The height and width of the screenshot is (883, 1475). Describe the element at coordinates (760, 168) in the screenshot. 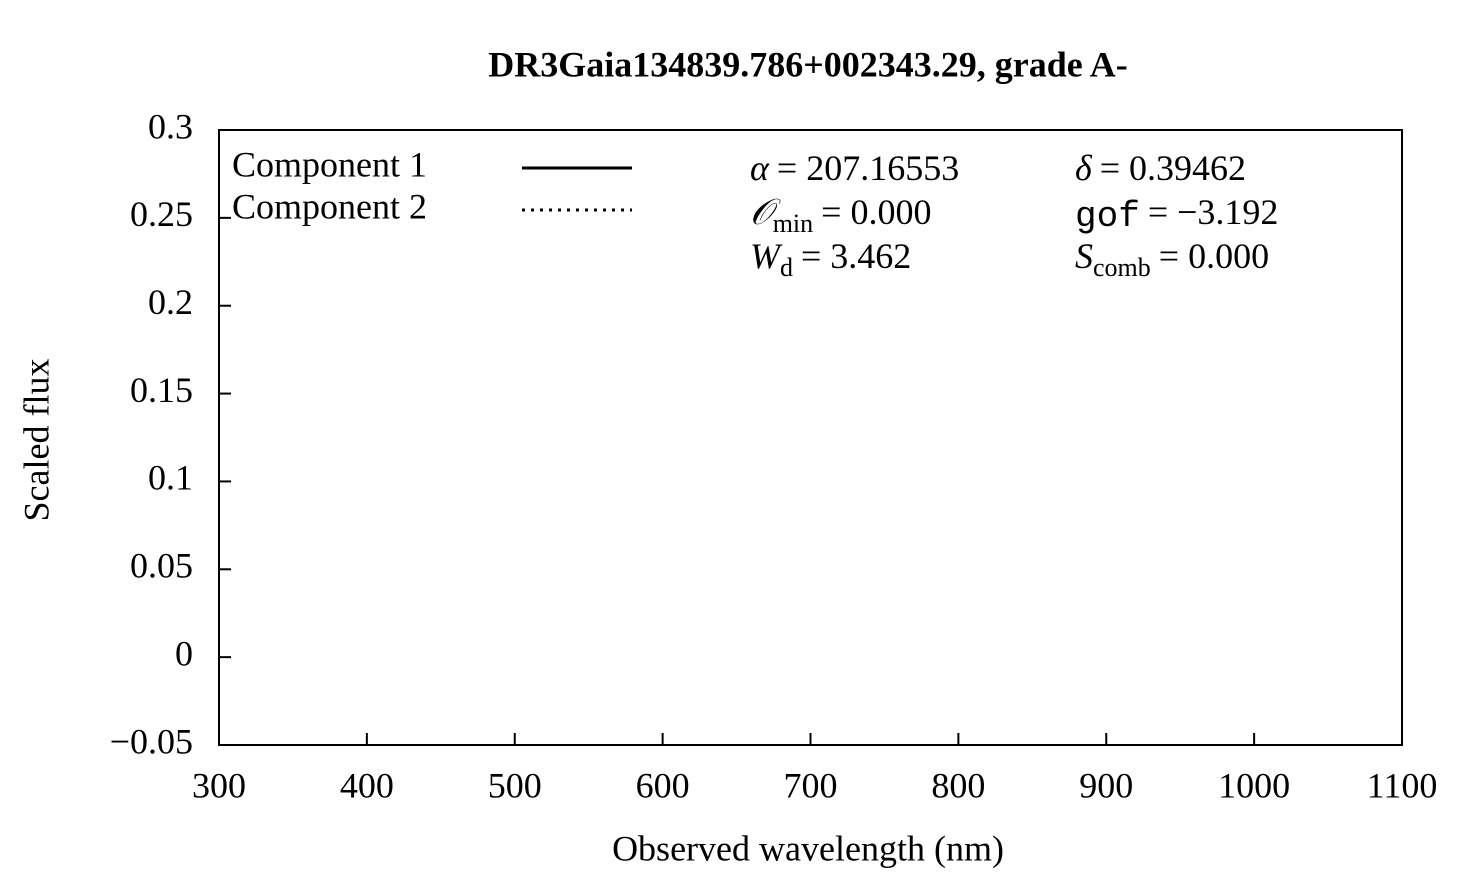

I see `annotation-symbol: α` at that location.